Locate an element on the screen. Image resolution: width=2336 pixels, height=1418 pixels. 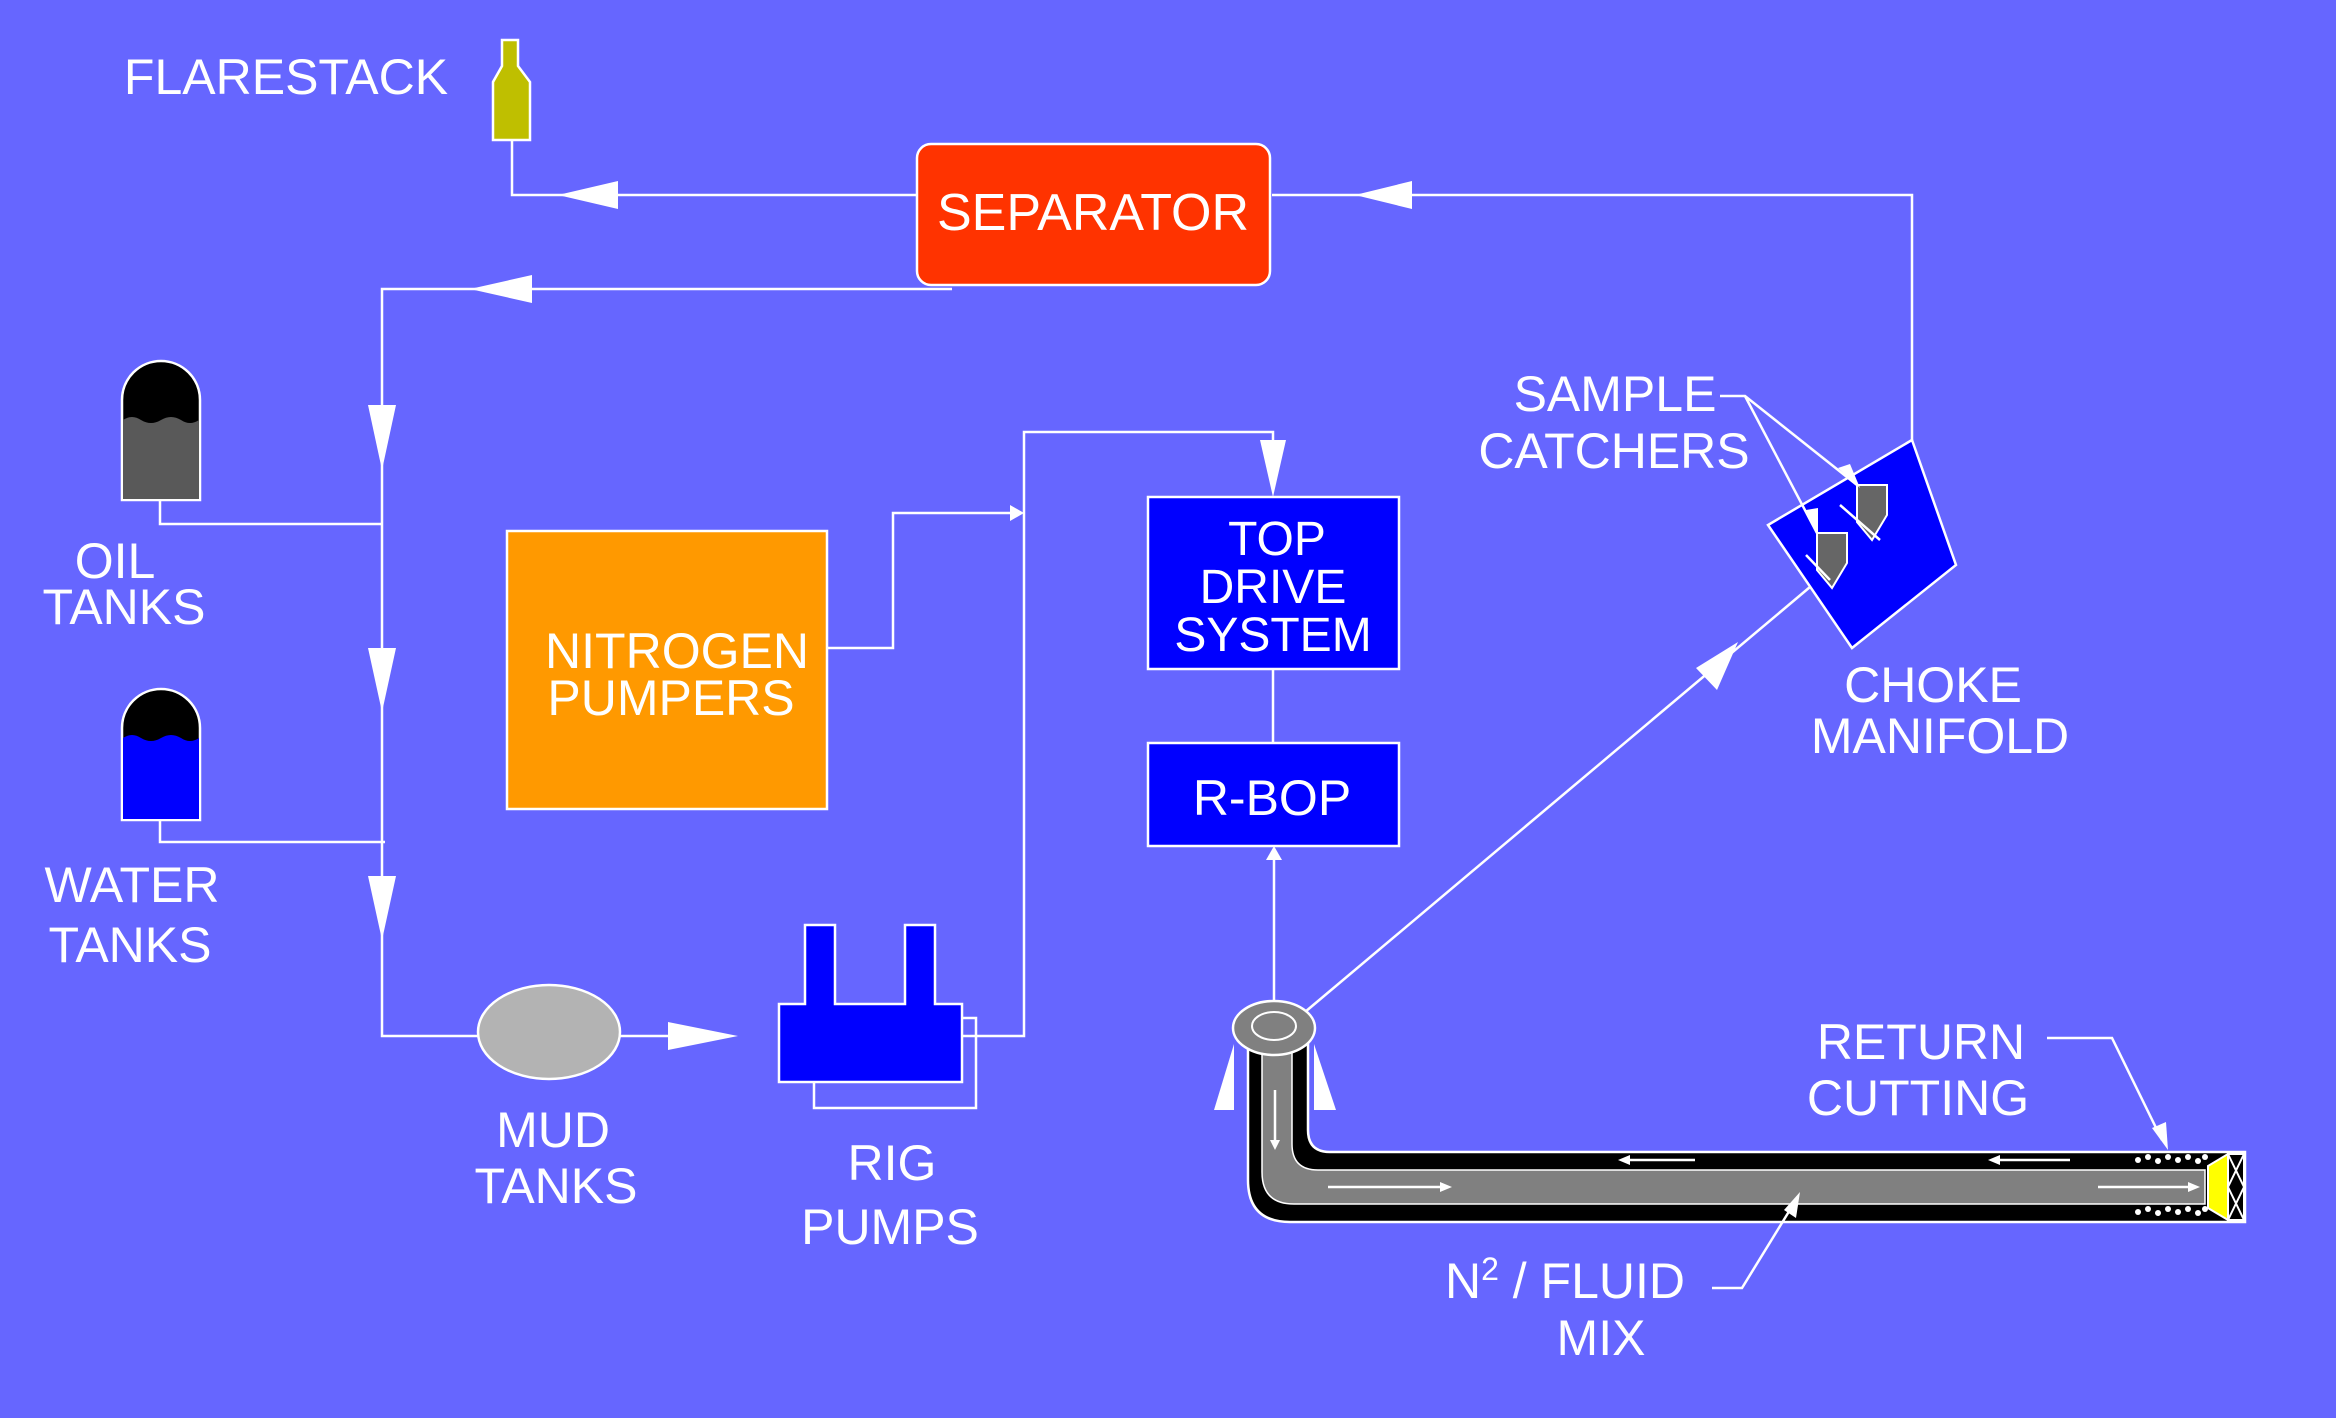
choke-manifold-icon is located at coordinates (1862, 544).